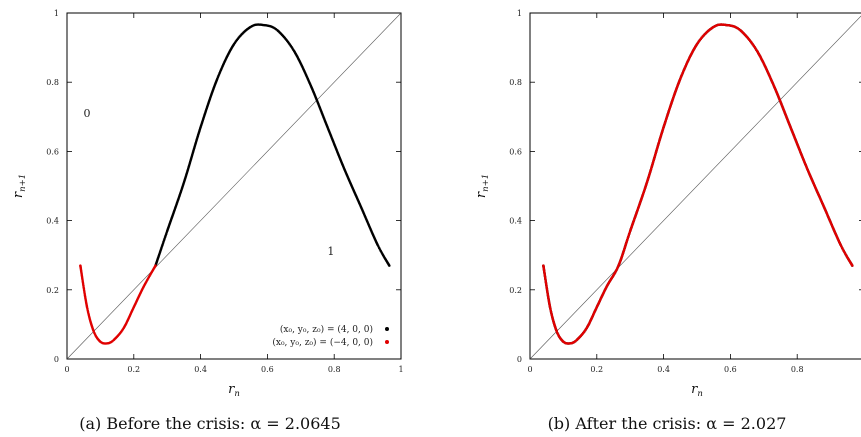 This screenshot has height=437, width=861. Describe the element at coordinates (87, 113) in the screenshot. I see `region-label: 0` at that location.